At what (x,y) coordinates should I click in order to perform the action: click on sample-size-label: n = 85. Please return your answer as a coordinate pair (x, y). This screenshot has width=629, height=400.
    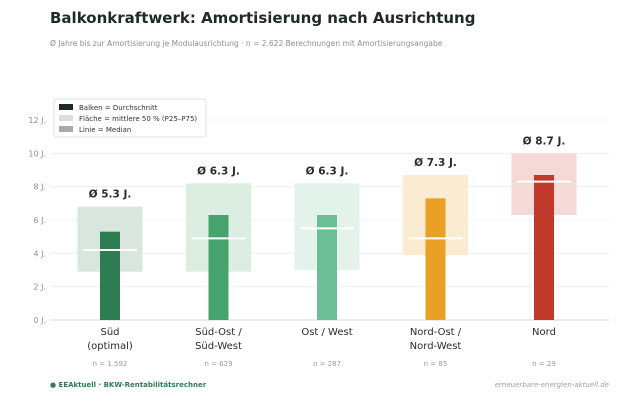
    Looking at the image, I should click on (436, 364).